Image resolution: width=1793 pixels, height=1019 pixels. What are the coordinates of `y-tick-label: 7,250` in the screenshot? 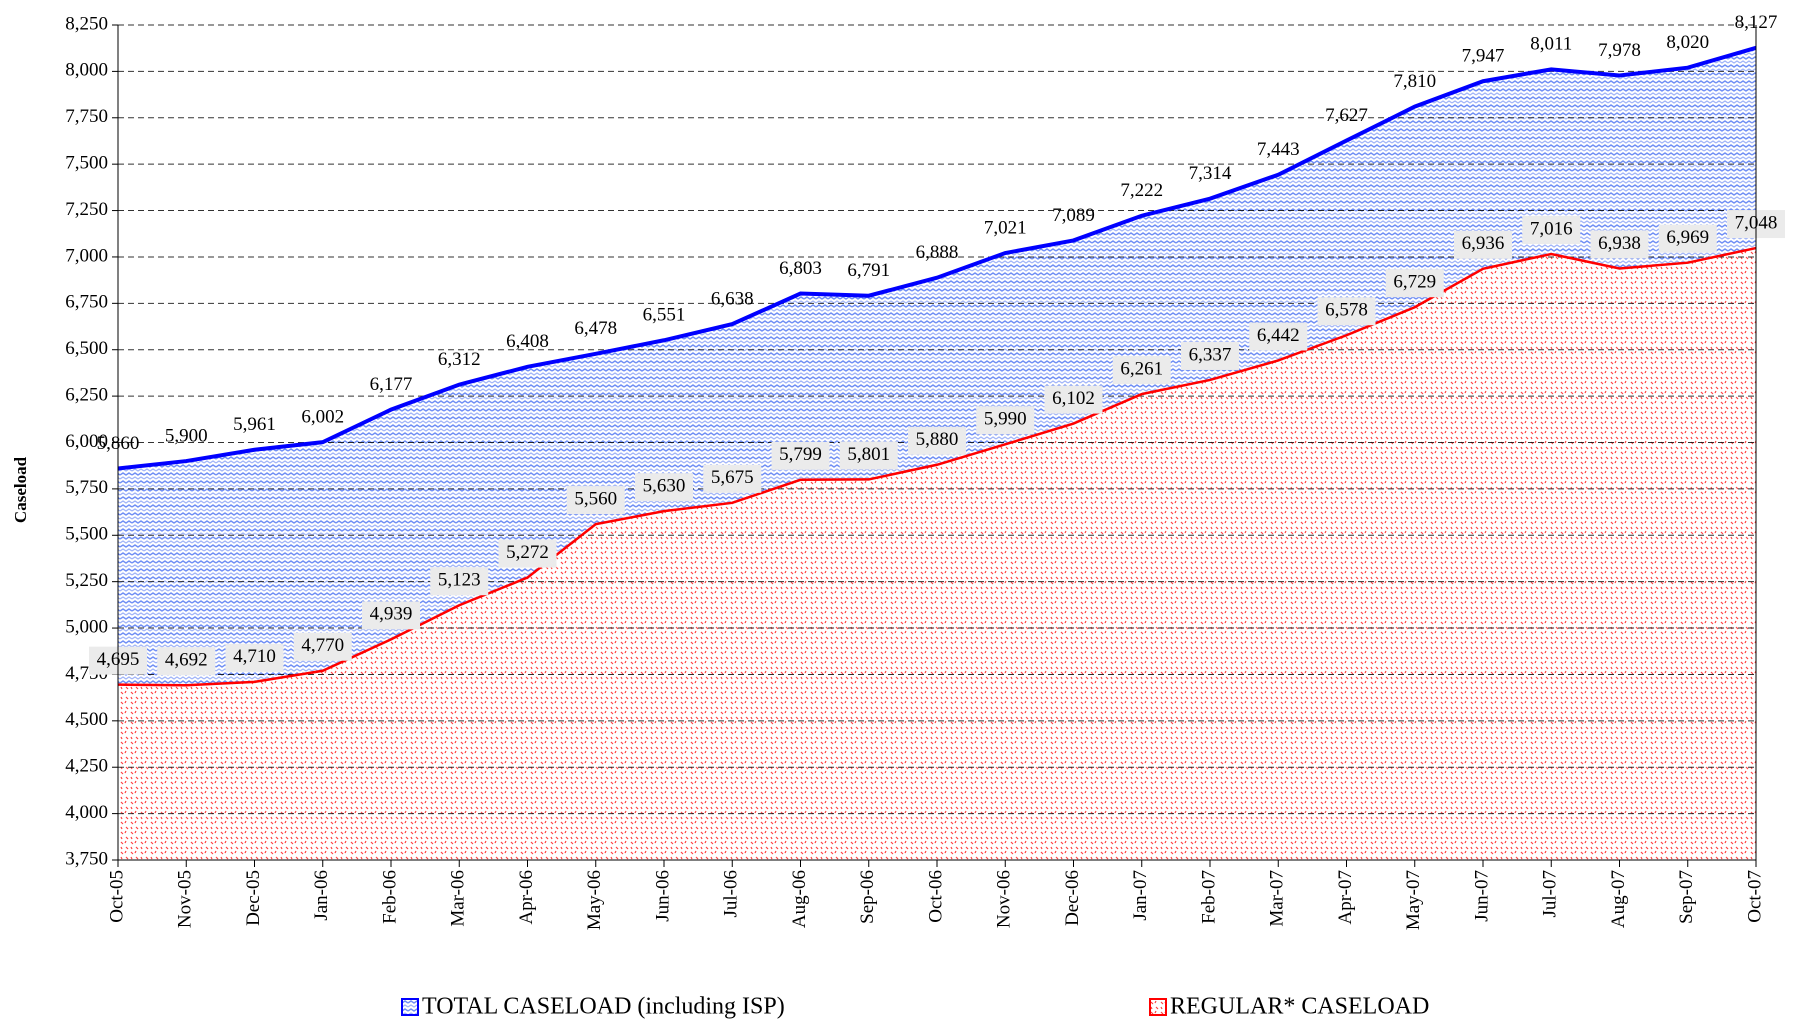 It's located at (86, 209).